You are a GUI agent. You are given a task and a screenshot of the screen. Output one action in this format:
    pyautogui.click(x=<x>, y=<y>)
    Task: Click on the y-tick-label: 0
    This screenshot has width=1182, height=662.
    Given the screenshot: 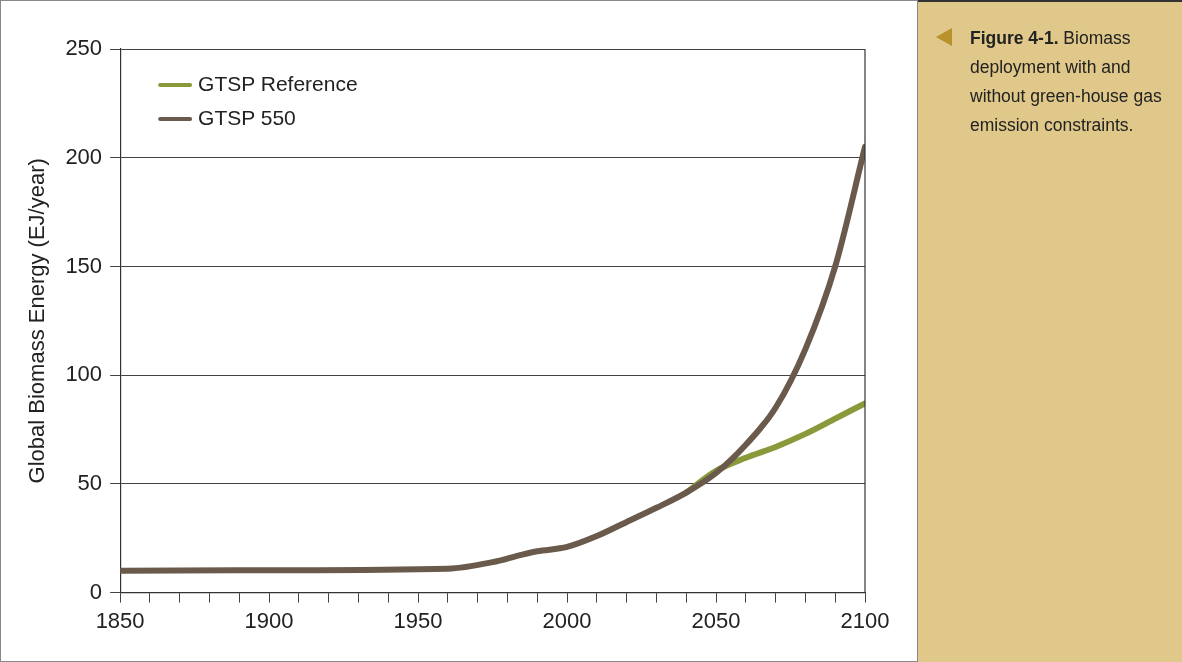 What is the action you would take?
    pyautogui.click(x=96, y=591)
    